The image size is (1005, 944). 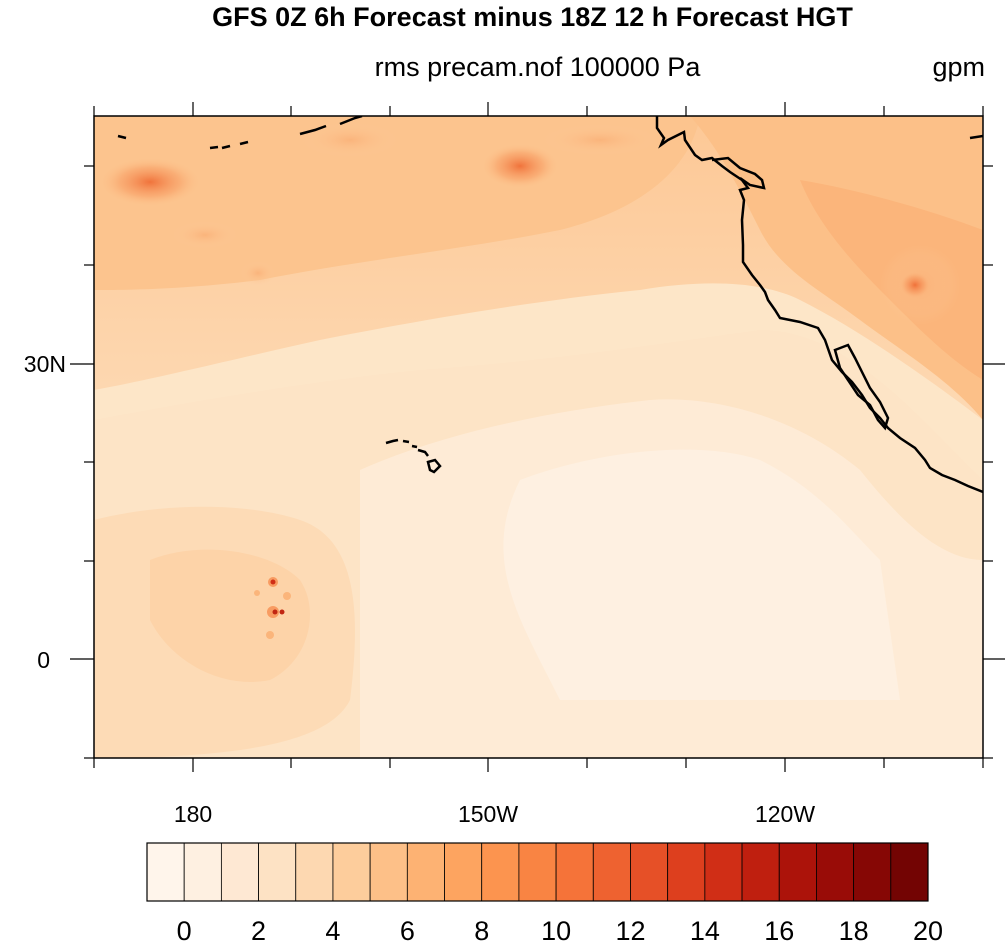 I want to click on colorbar-label: 20, so click(x=928, y=930).